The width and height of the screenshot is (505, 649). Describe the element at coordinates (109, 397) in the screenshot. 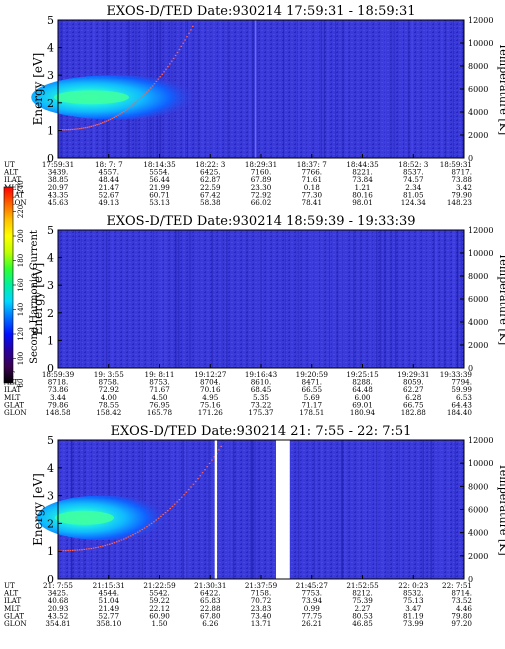

I see `table-cell: 4.00` at that location.